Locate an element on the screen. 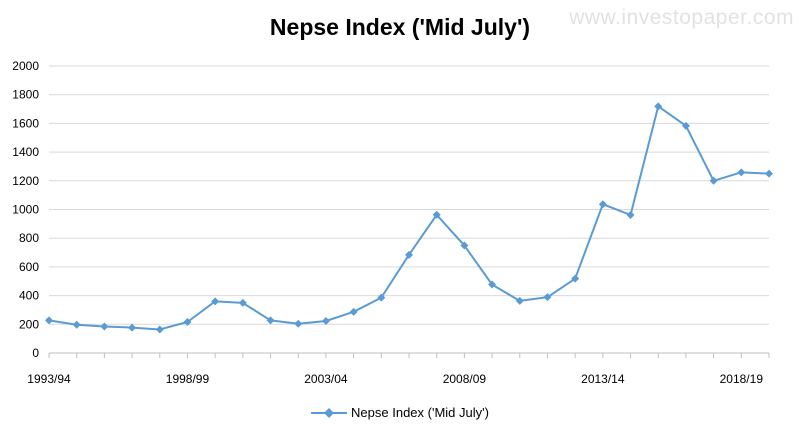 This screenshot has height=441, width=800. y-tick-label: 200 is located at coordinates (29, 324).